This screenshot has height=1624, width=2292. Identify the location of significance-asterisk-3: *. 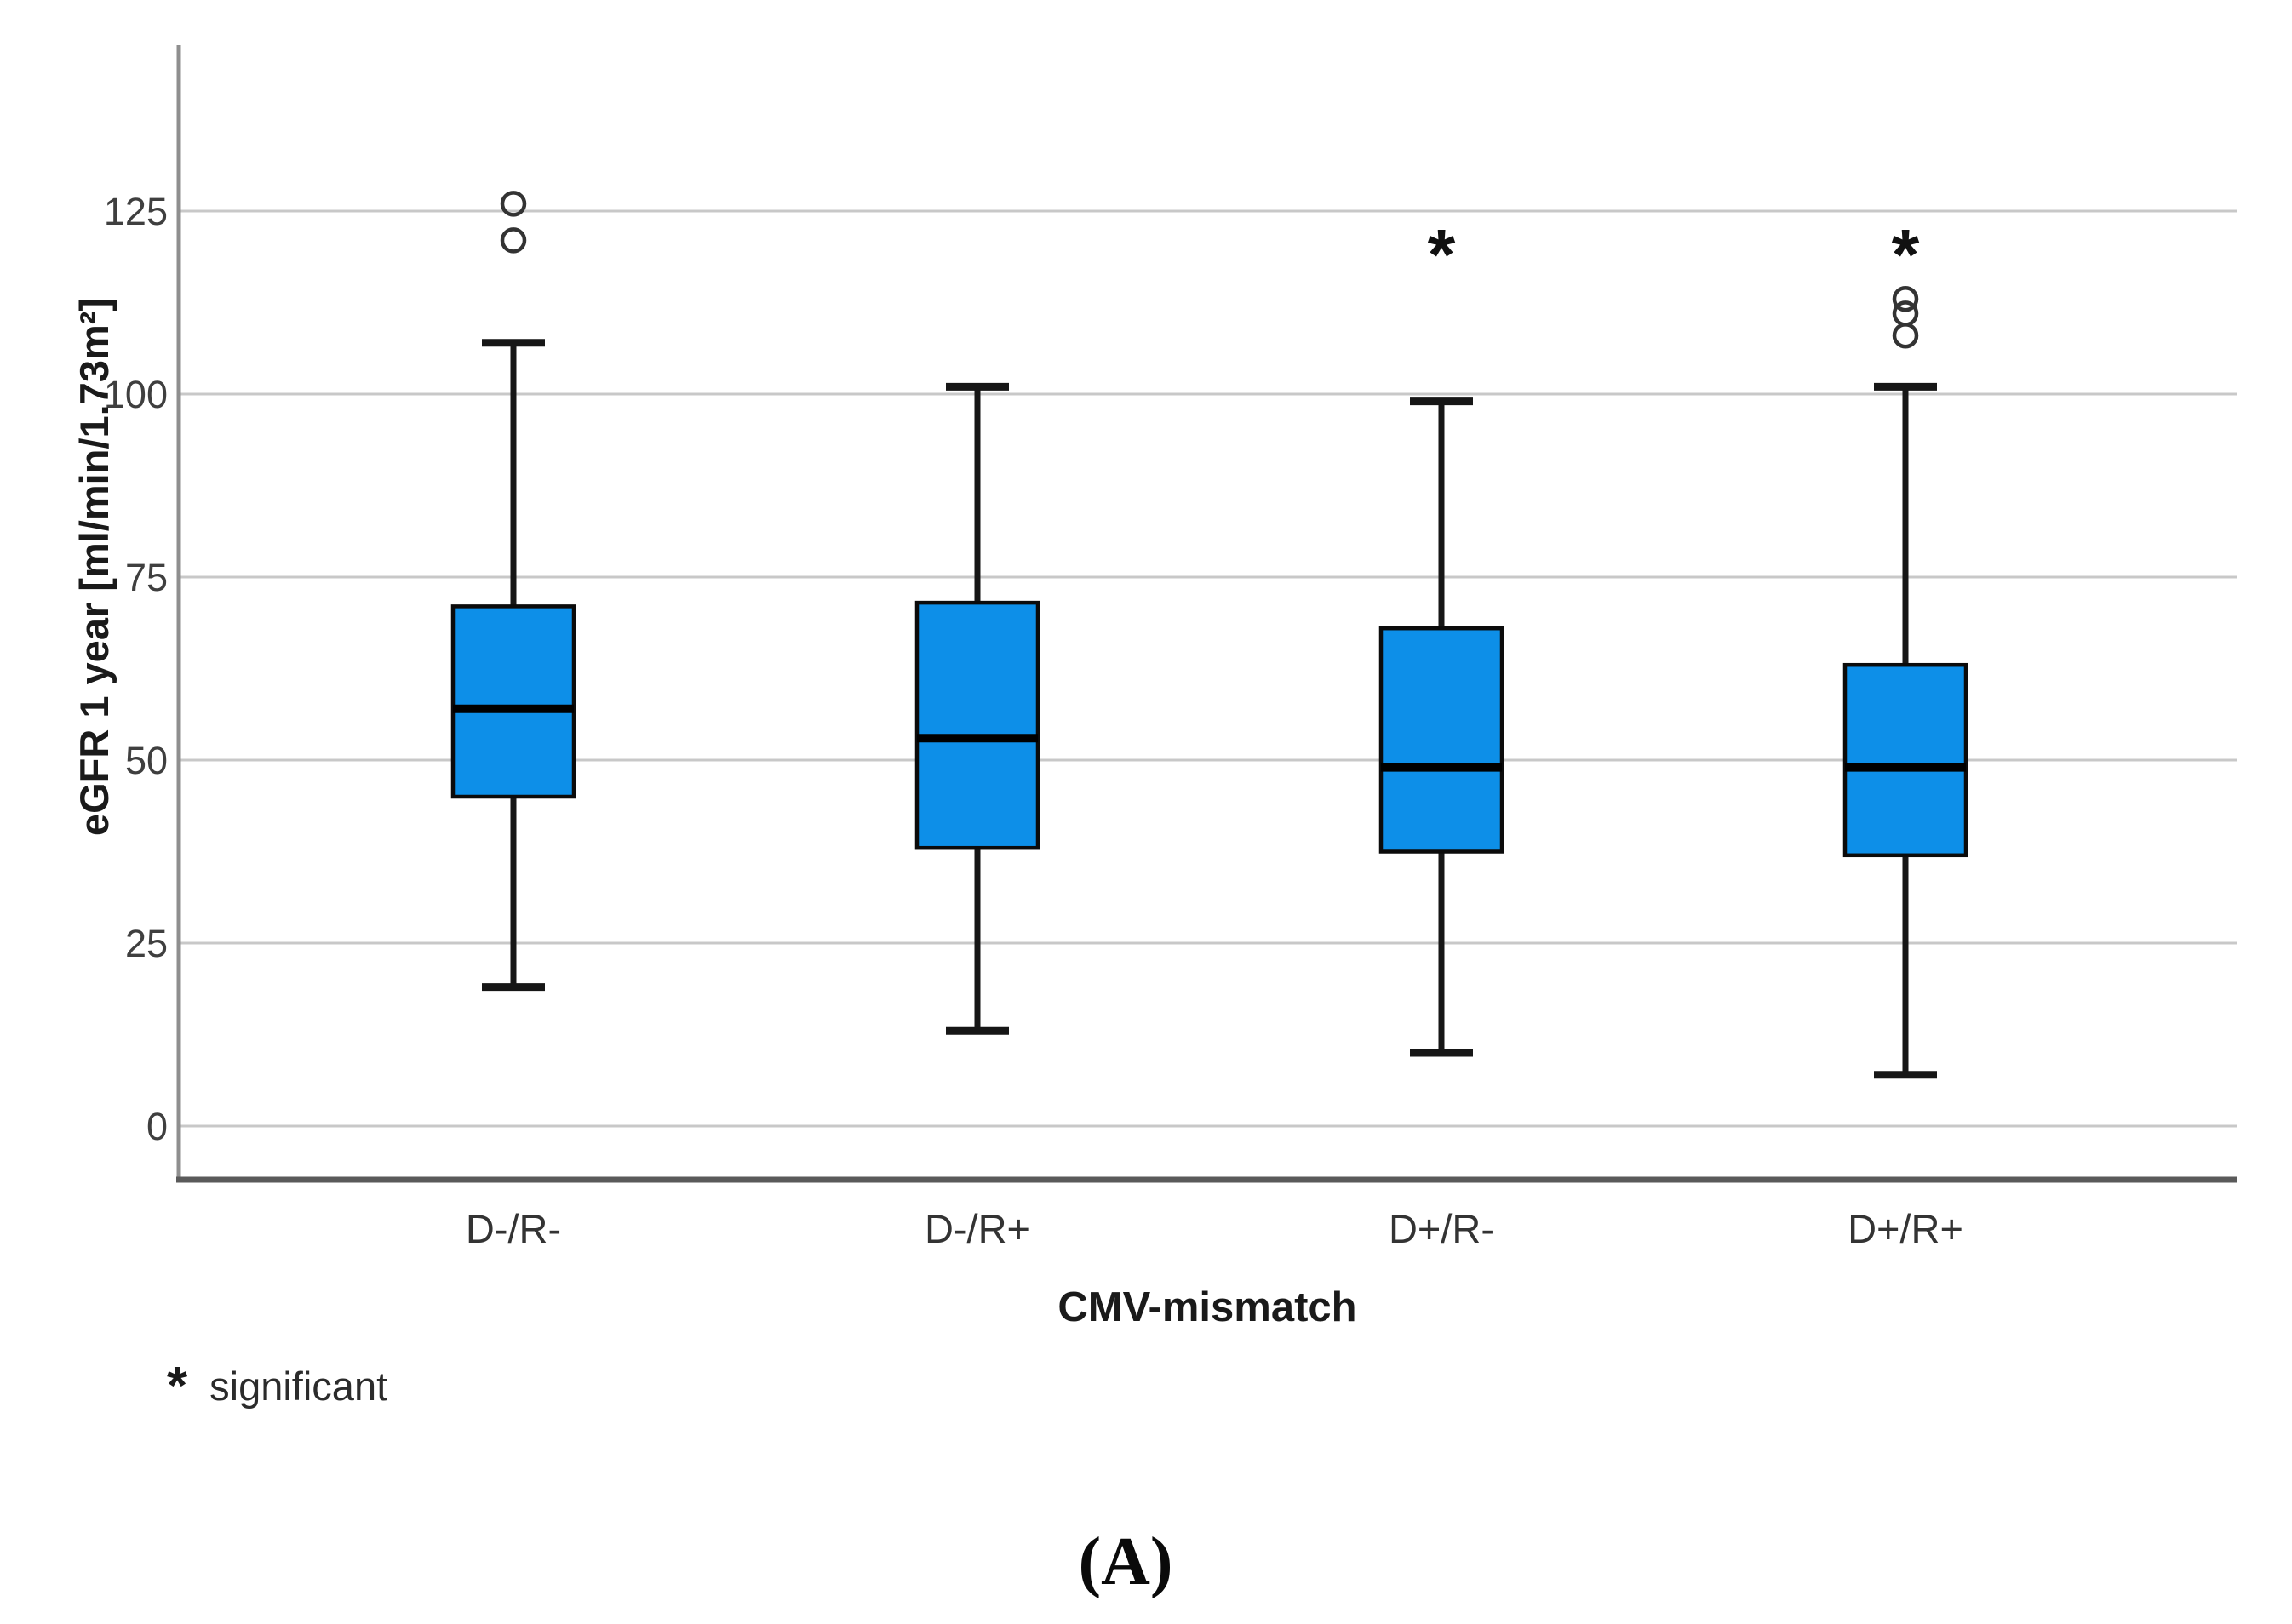
(1906, 254).